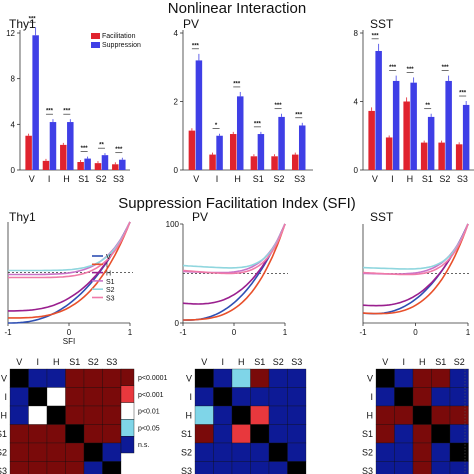  Describe the element at coordinates (83, 179) in the screenshot. I see `x-tick-label: S1` at that location.